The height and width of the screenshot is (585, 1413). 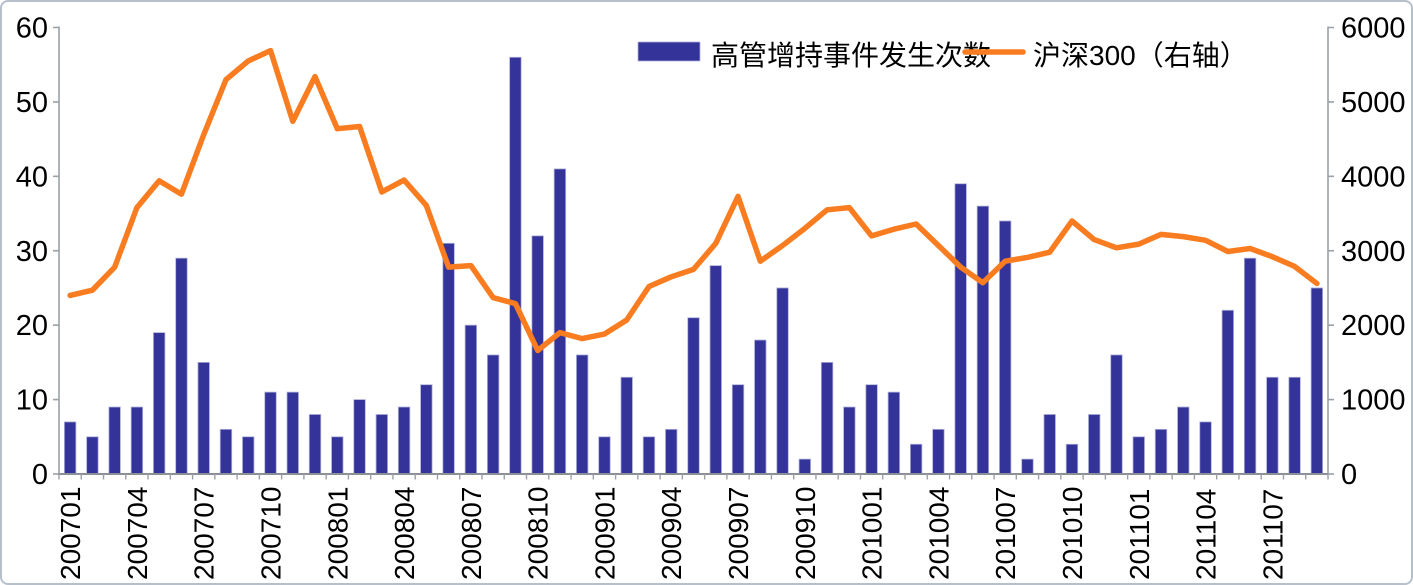 I want to click on right-tick-label: 2000, so click(x=1373, y=326).